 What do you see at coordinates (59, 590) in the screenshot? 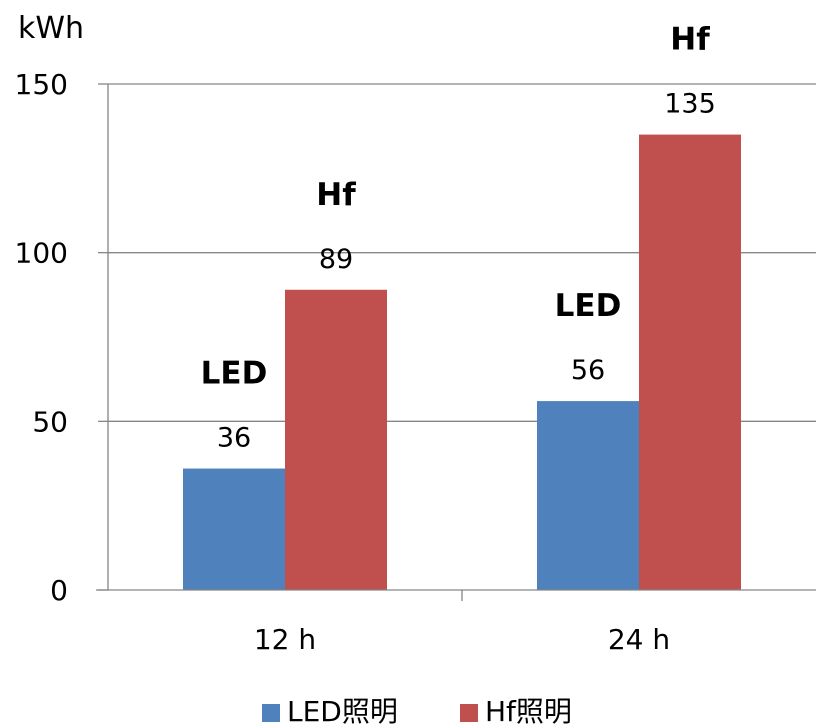
I see `y-tick-label: 0` at bounding box center [59, 590].